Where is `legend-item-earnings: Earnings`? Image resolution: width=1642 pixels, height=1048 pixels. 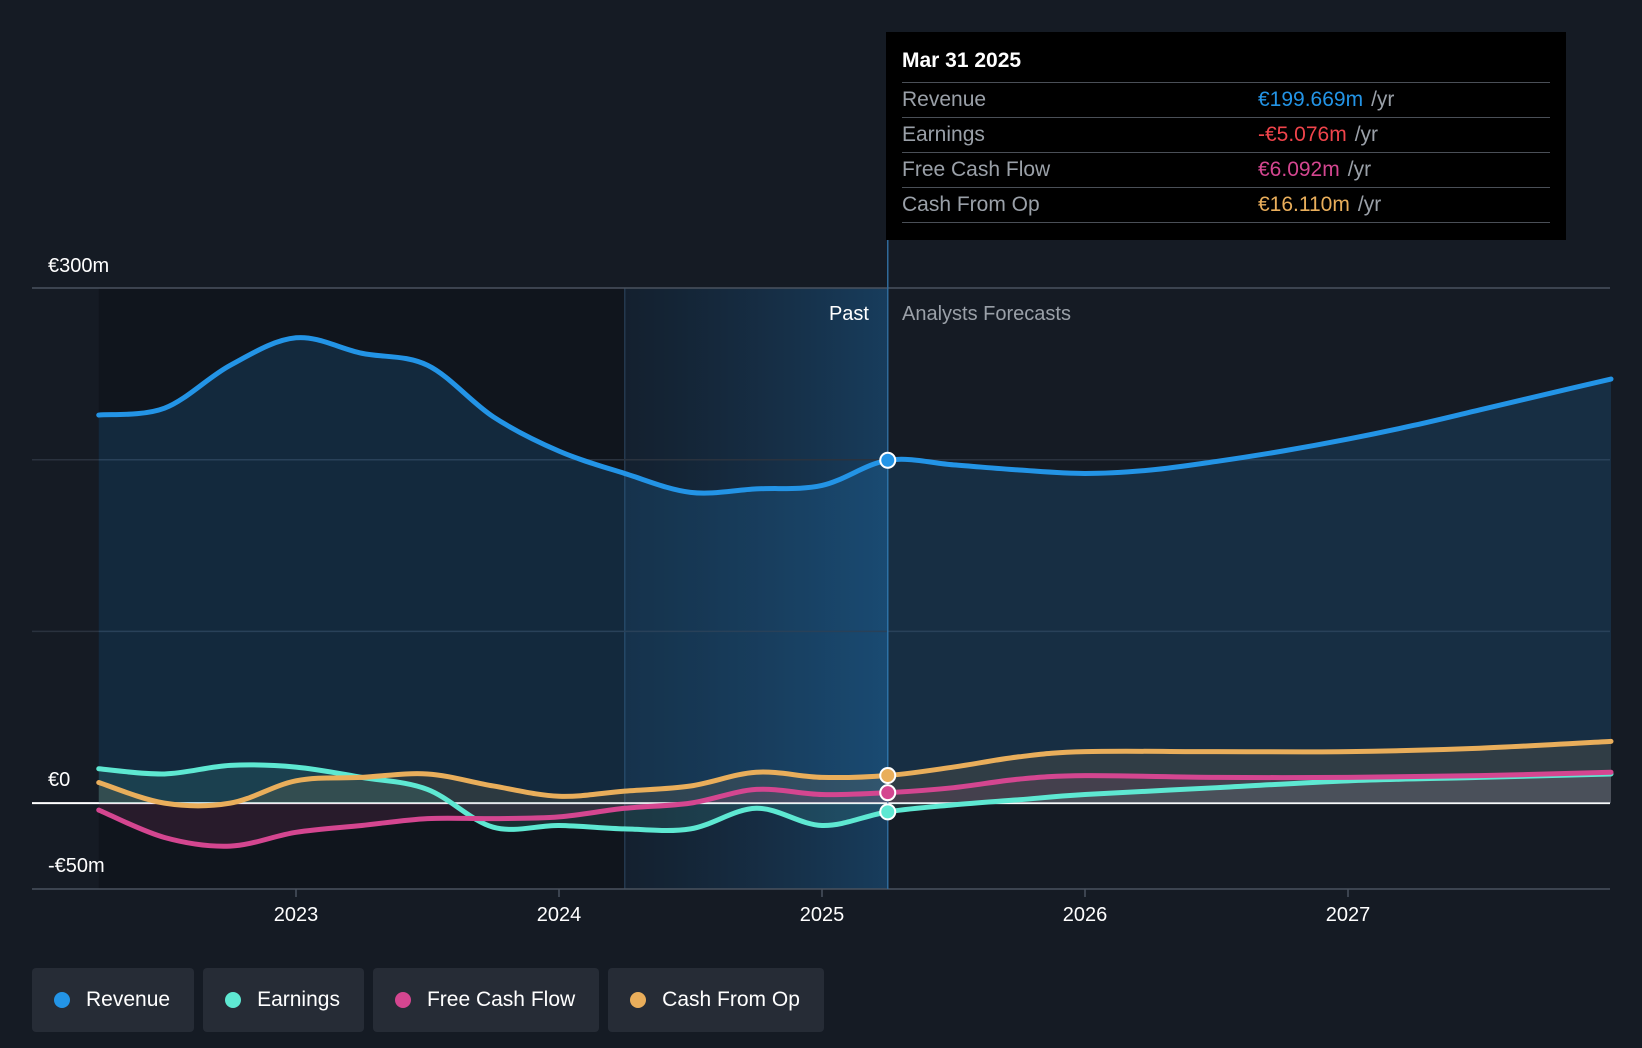 legend-item-earnings: Earnings is located at coordinates (283, 1000).